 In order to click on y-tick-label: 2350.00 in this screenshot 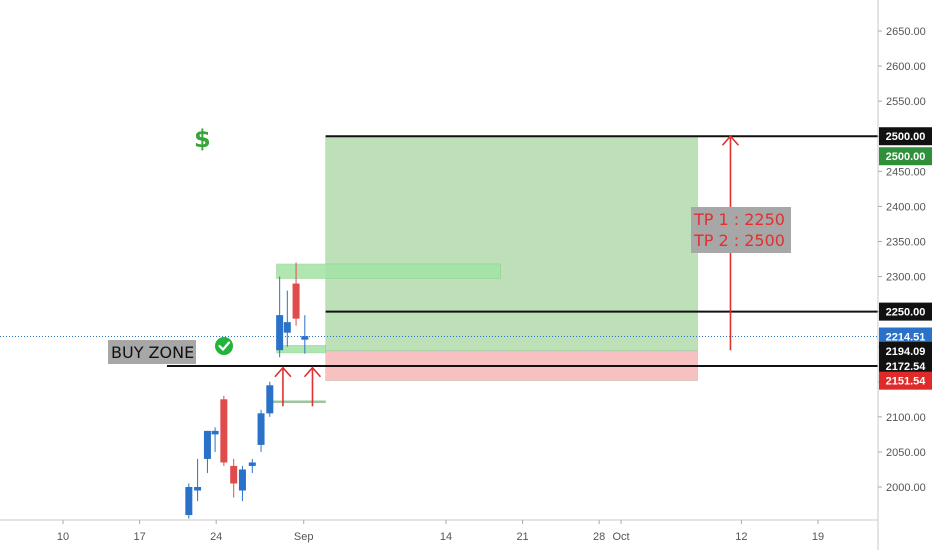, I will do `click(906, 242)`.